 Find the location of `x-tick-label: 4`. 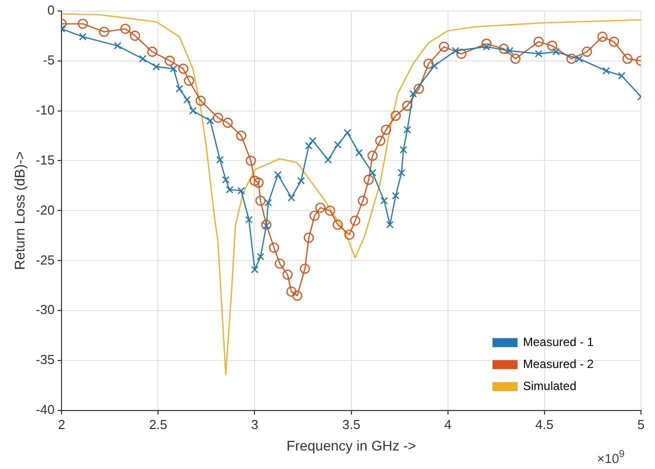

x-tick-label: 4 is located at coordinates (448, 424).